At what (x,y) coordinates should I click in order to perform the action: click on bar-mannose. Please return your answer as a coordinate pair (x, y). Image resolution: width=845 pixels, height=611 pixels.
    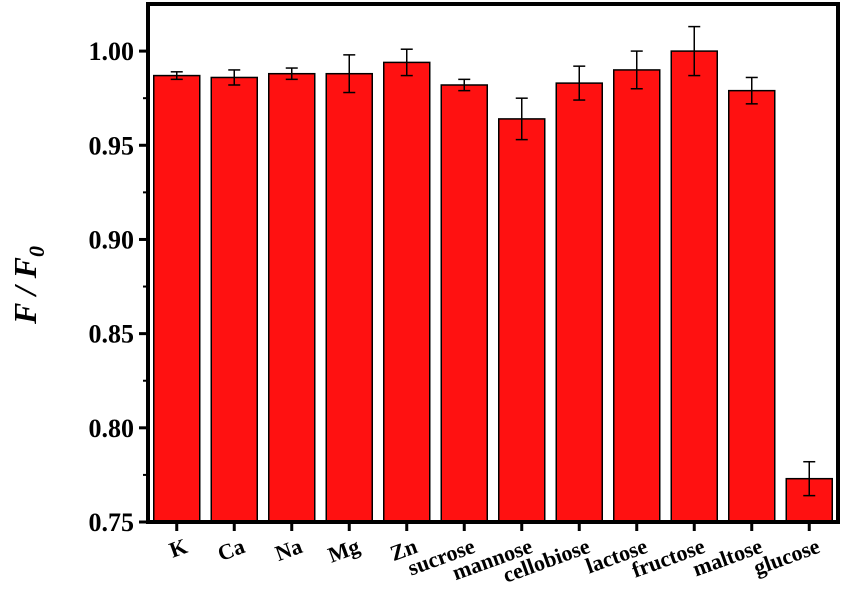
    Looking at the image, I should click on (522, 320).